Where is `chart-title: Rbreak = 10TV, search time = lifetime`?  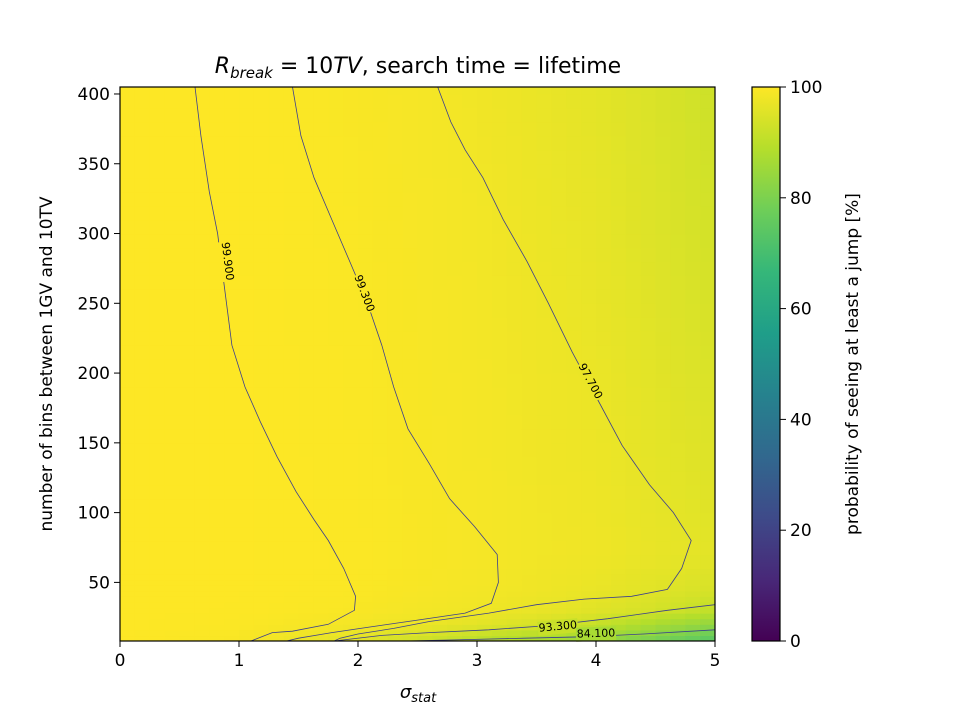 chart-title: Rbreak = 10TV, search time = lifetime is located at coordinates (418, 68).